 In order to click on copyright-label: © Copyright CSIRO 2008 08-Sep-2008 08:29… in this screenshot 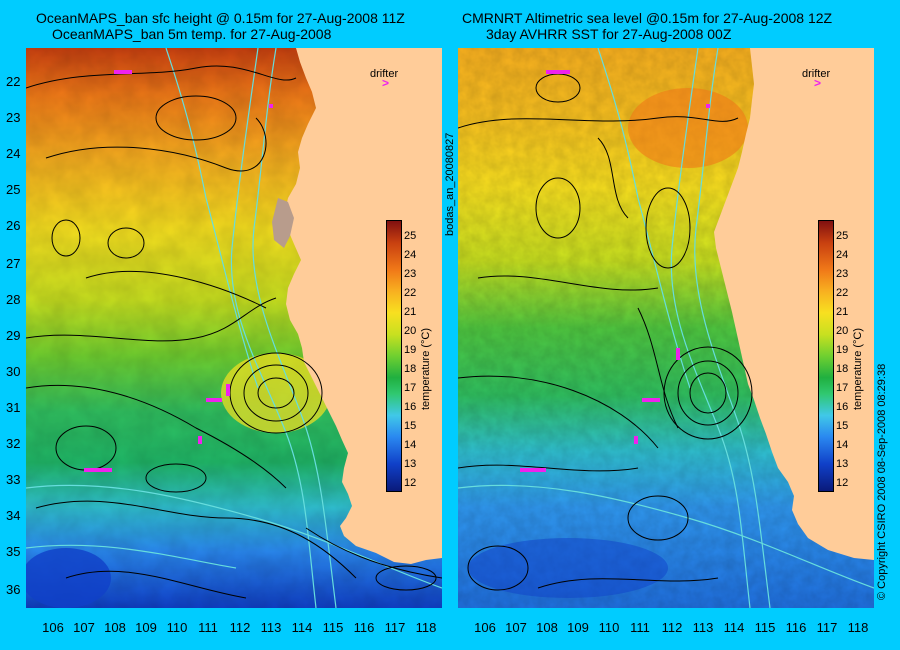, I will do `click(882, 481)`.